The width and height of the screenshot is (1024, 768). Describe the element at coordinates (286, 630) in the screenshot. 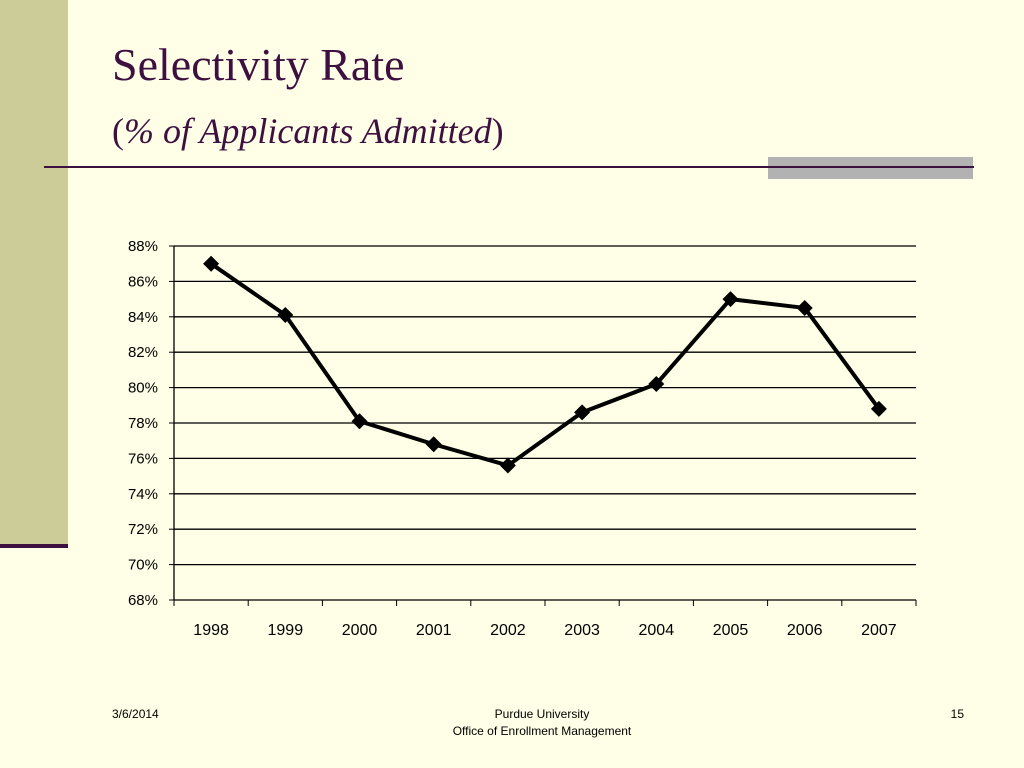

I see `x-tick-label: 1999` at that location.